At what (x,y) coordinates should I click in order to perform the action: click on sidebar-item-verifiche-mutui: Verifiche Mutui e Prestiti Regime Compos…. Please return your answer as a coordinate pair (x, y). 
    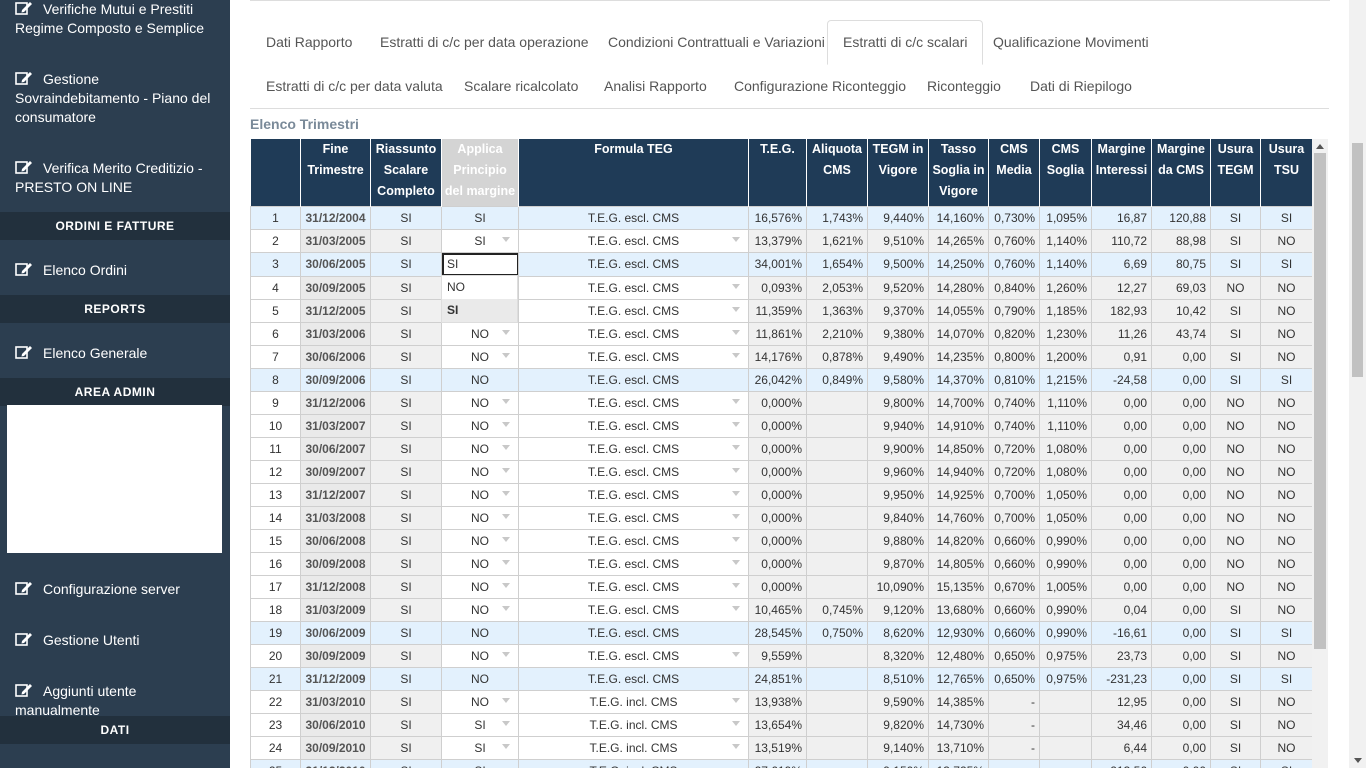
    Looking at the image, I should click on (117, 19).